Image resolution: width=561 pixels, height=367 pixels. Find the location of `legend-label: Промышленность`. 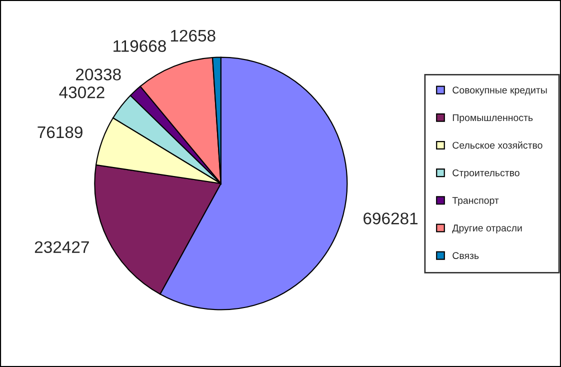

legend-label: Промышленность is located at coordinates (492, 119).